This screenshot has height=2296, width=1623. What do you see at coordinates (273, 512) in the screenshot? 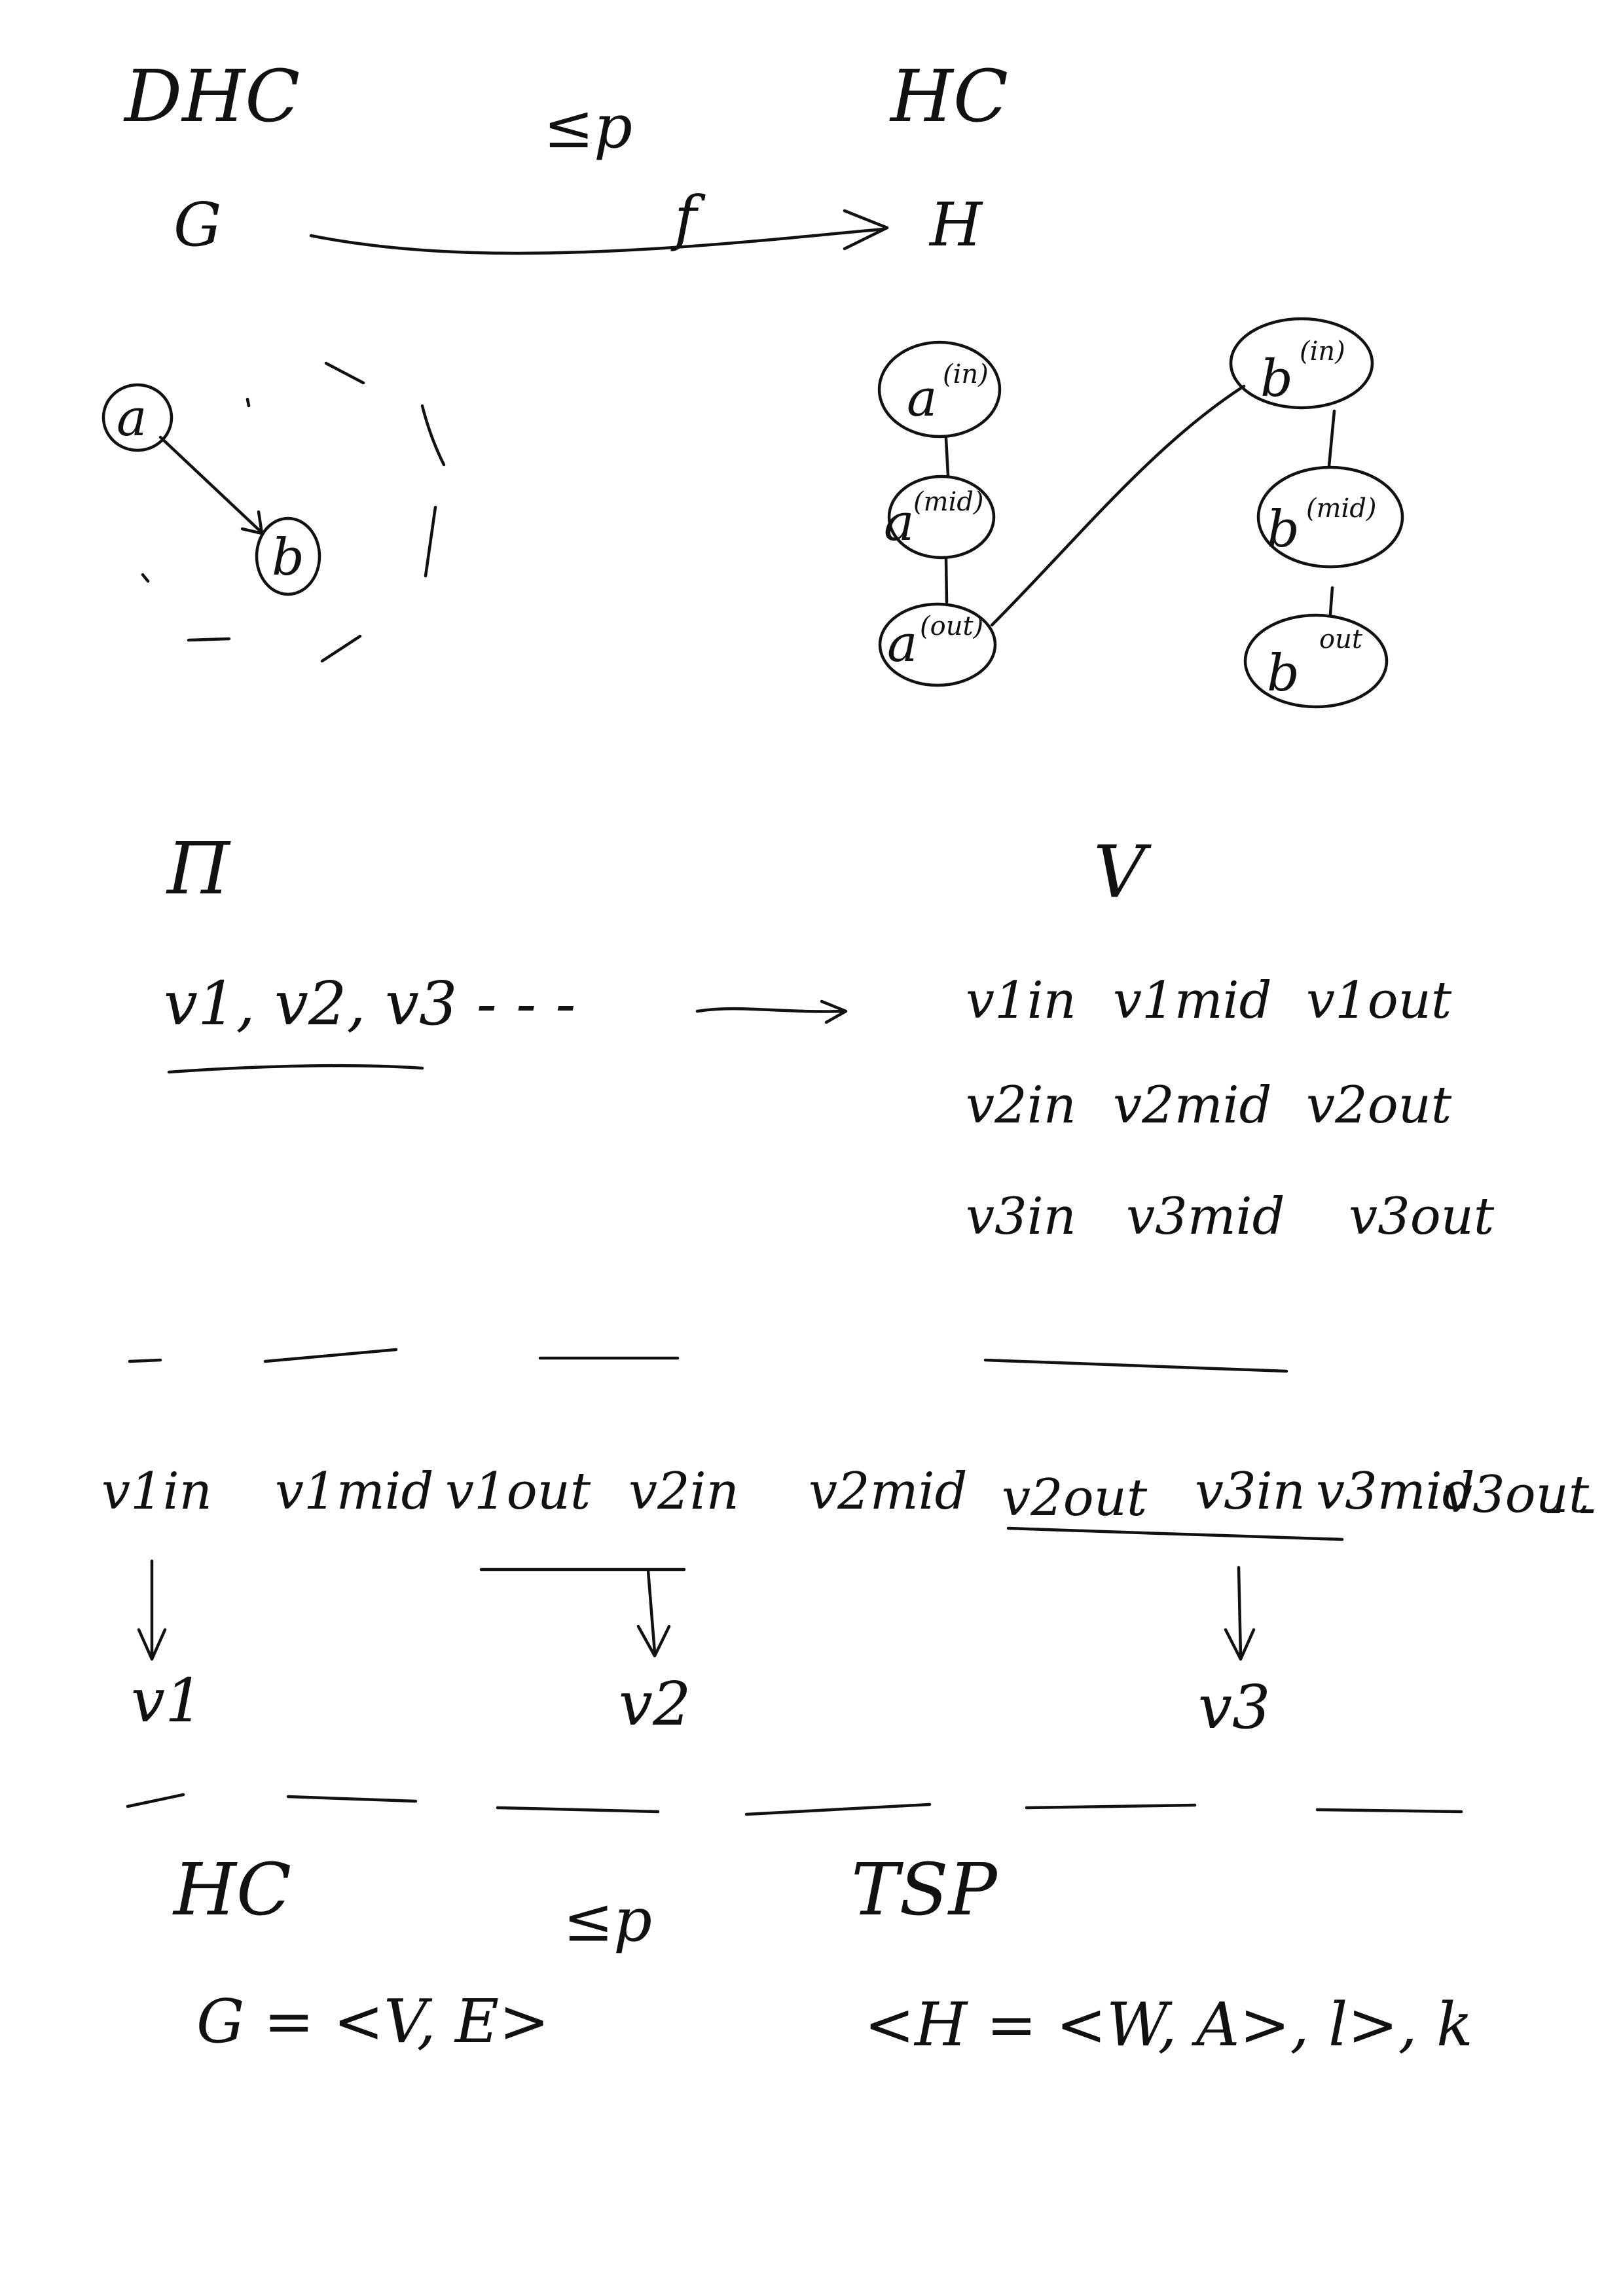
I see `directed-graph: a b` at bounding box center [273, 512].